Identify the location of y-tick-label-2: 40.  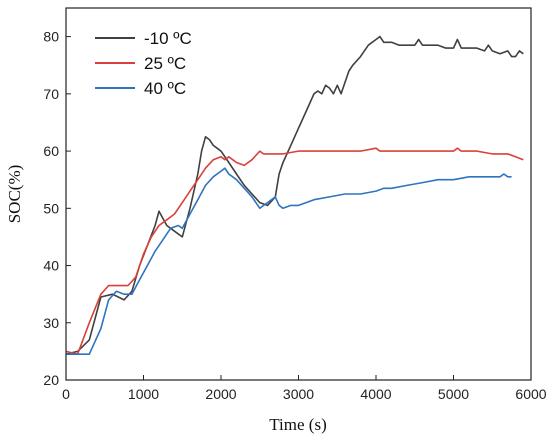
(51, 266).